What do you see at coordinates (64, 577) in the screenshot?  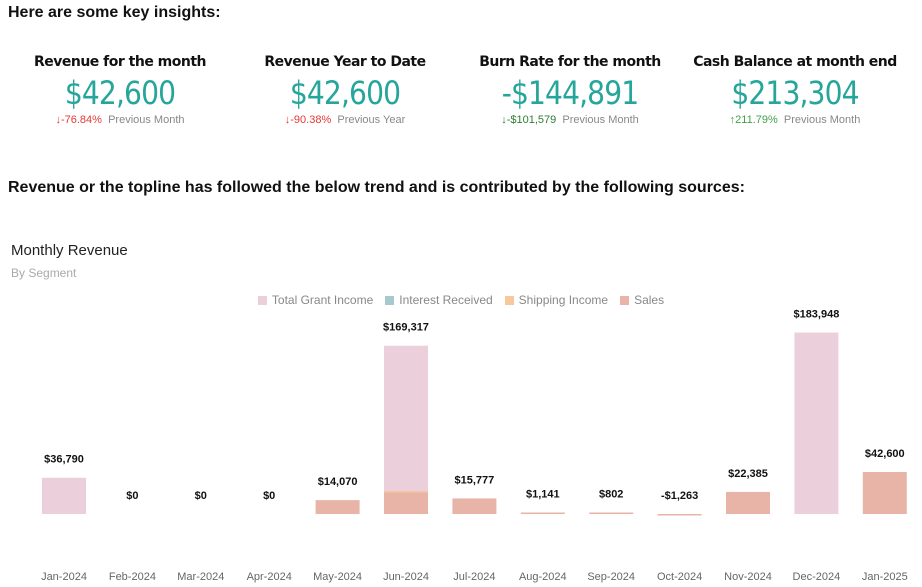 I see `x-tick-label: Jan-2024` at bounding box center [64, 577].